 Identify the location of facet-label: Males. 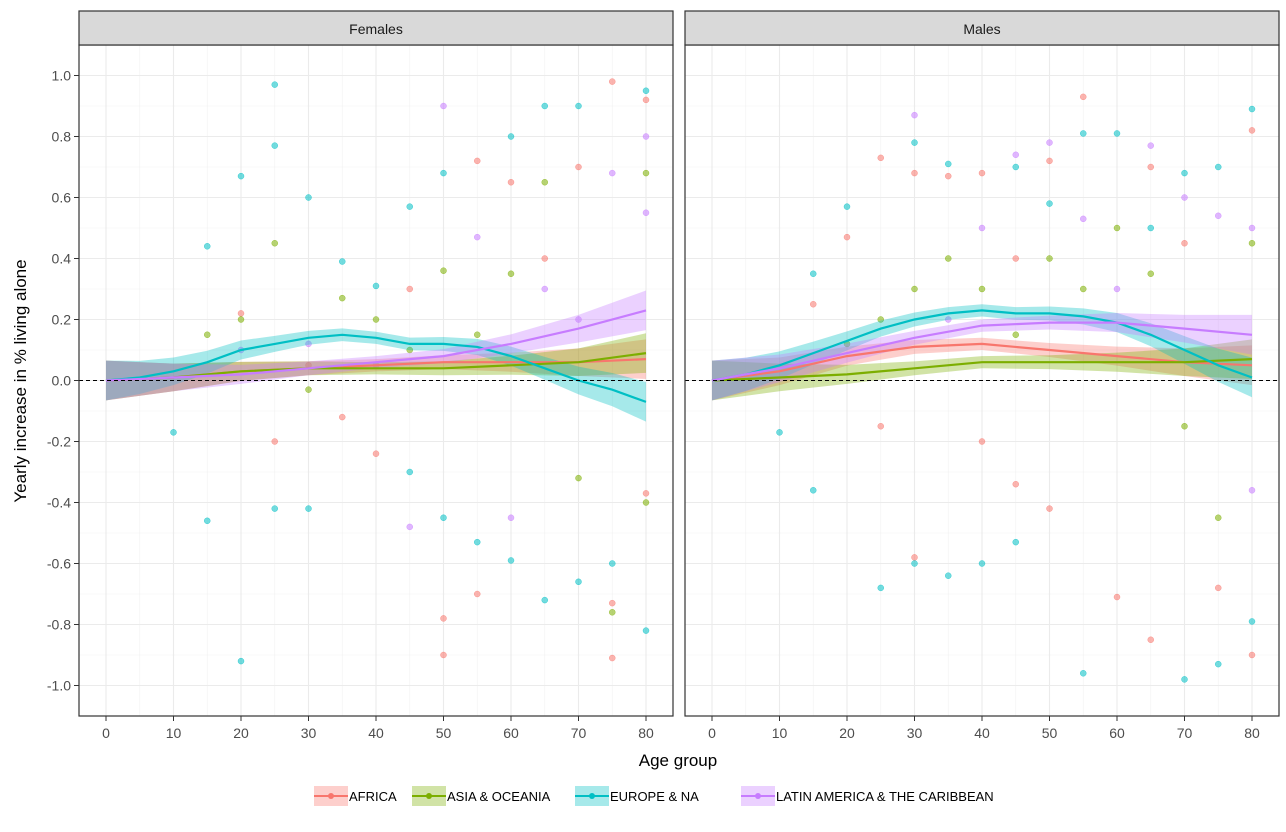
(981, 29).